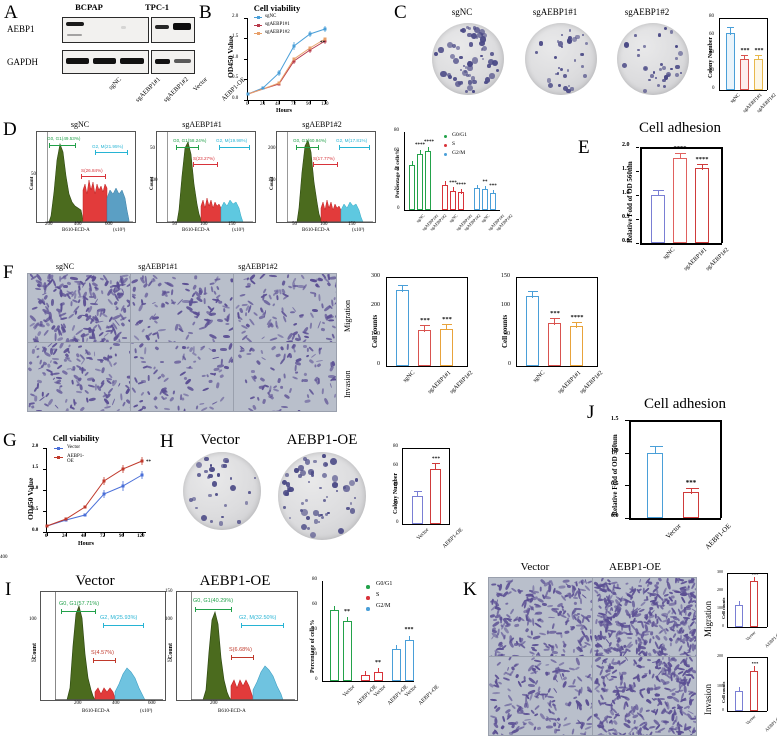 Image resolution: width=777 pixels, height=743 pixels. I want to click on band, so click(74, 35).